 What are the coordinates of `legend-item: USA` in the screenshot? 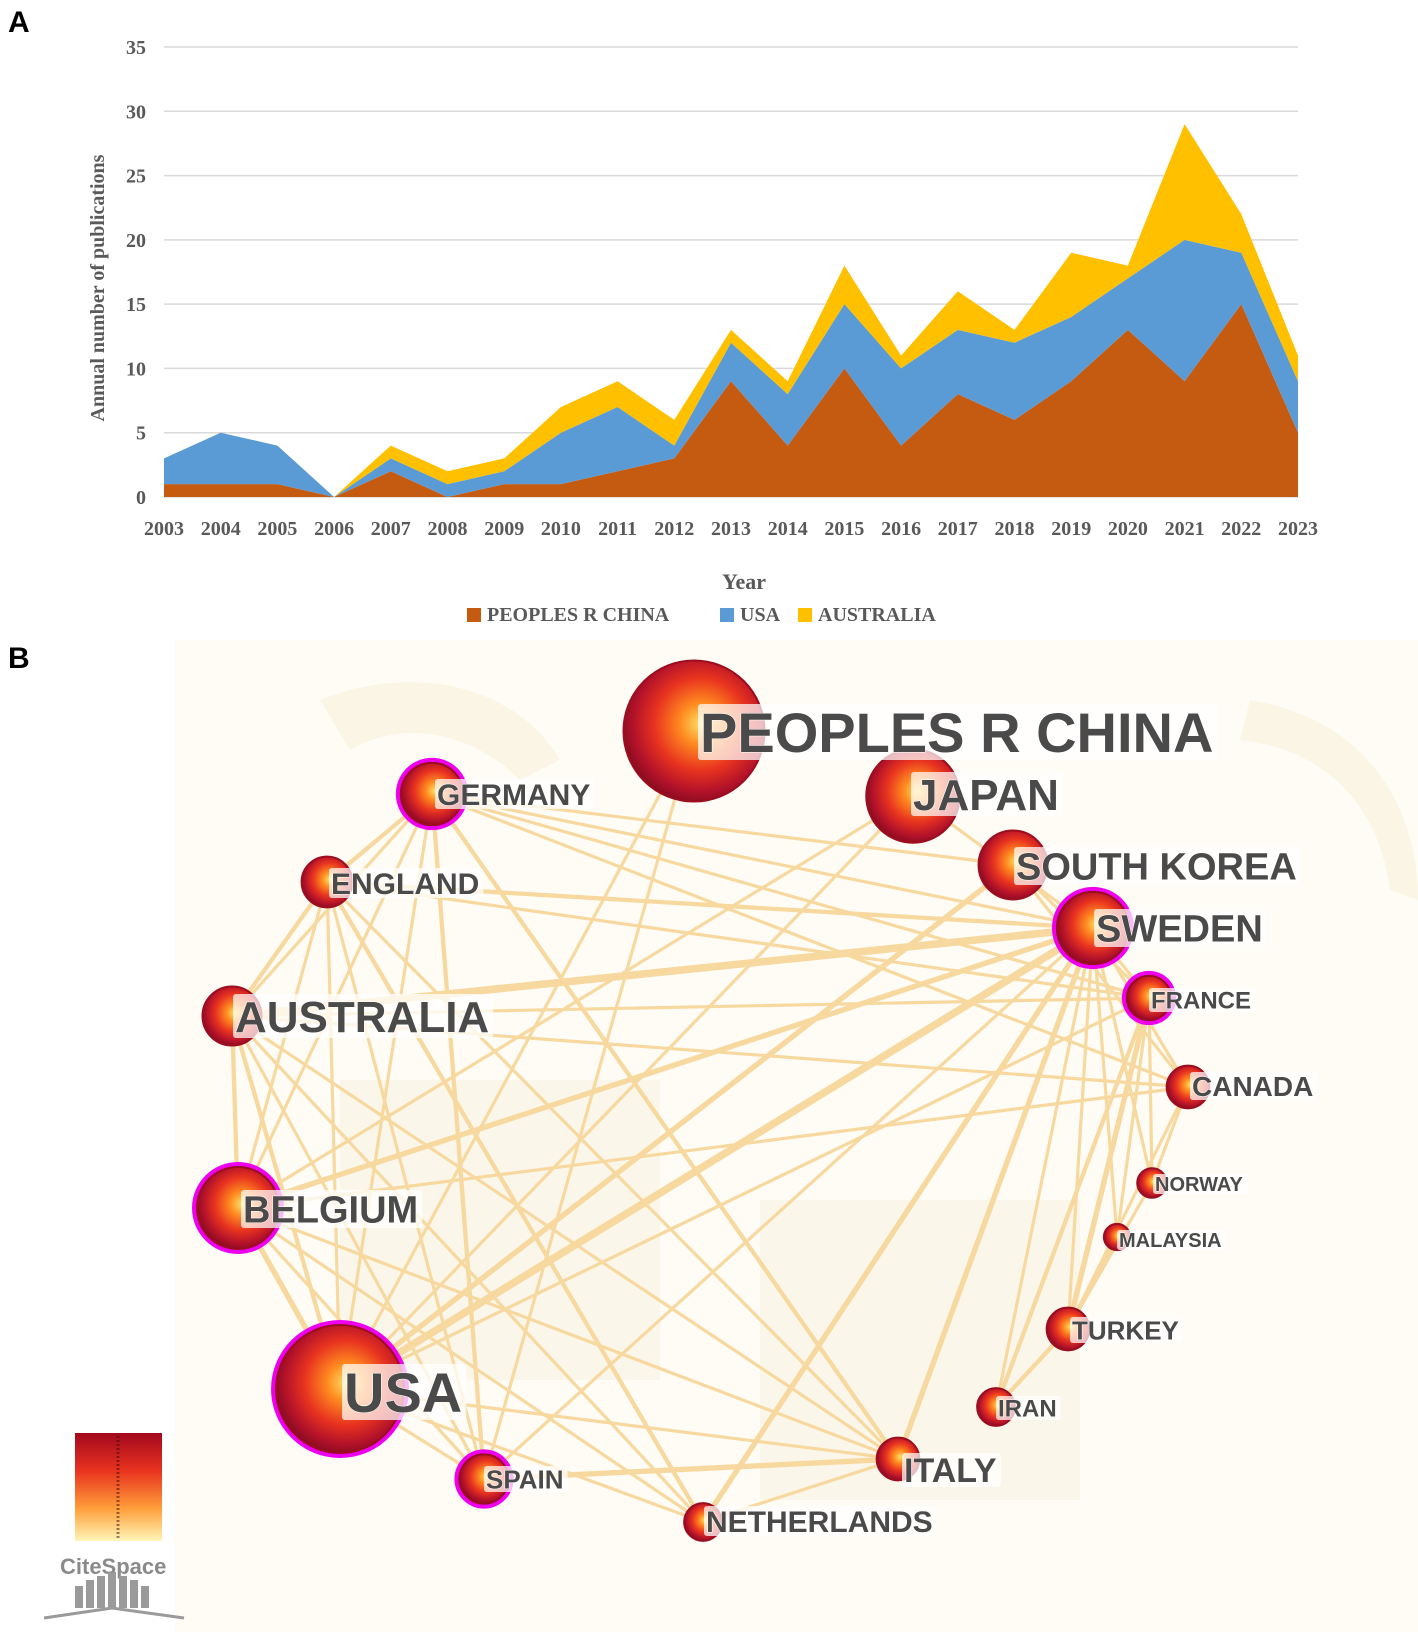 It's located at (750, 615).